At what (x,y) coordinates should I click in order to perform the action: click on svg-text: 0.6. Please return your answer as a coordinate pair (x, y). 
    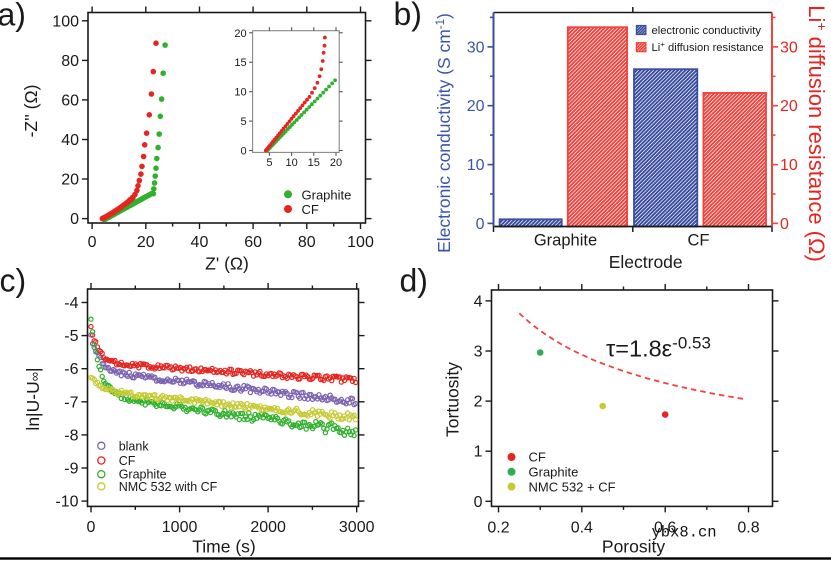
    Looking at the image, I should click on (665, 528).